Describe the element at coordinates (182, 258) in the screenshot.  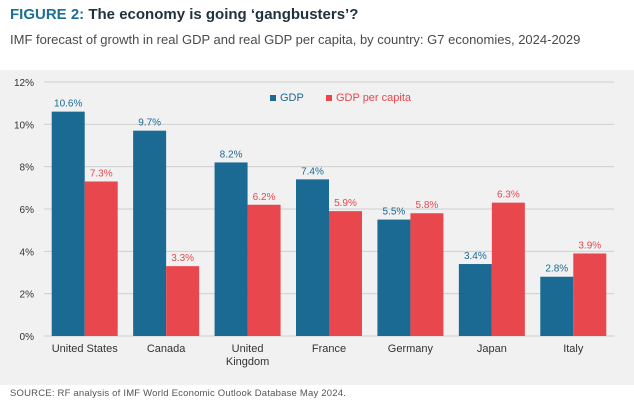
I see `data-label: 3.3%` at that location.